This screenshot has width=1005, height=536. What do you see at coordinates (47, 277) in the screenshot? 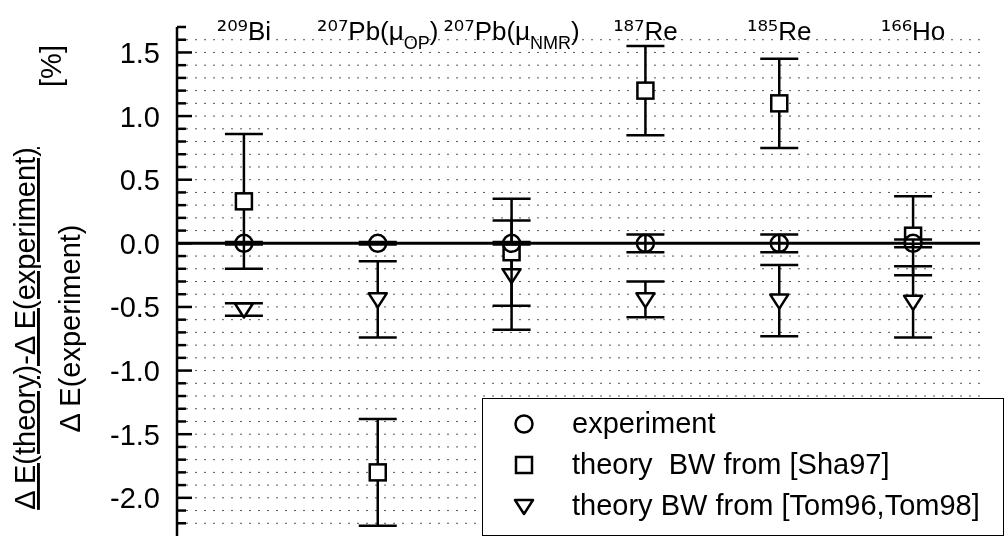
I see `text: Δ E(theory)-Δ E(experiment) Δ E(experiment) [%]` at bounding box center [47, 277].